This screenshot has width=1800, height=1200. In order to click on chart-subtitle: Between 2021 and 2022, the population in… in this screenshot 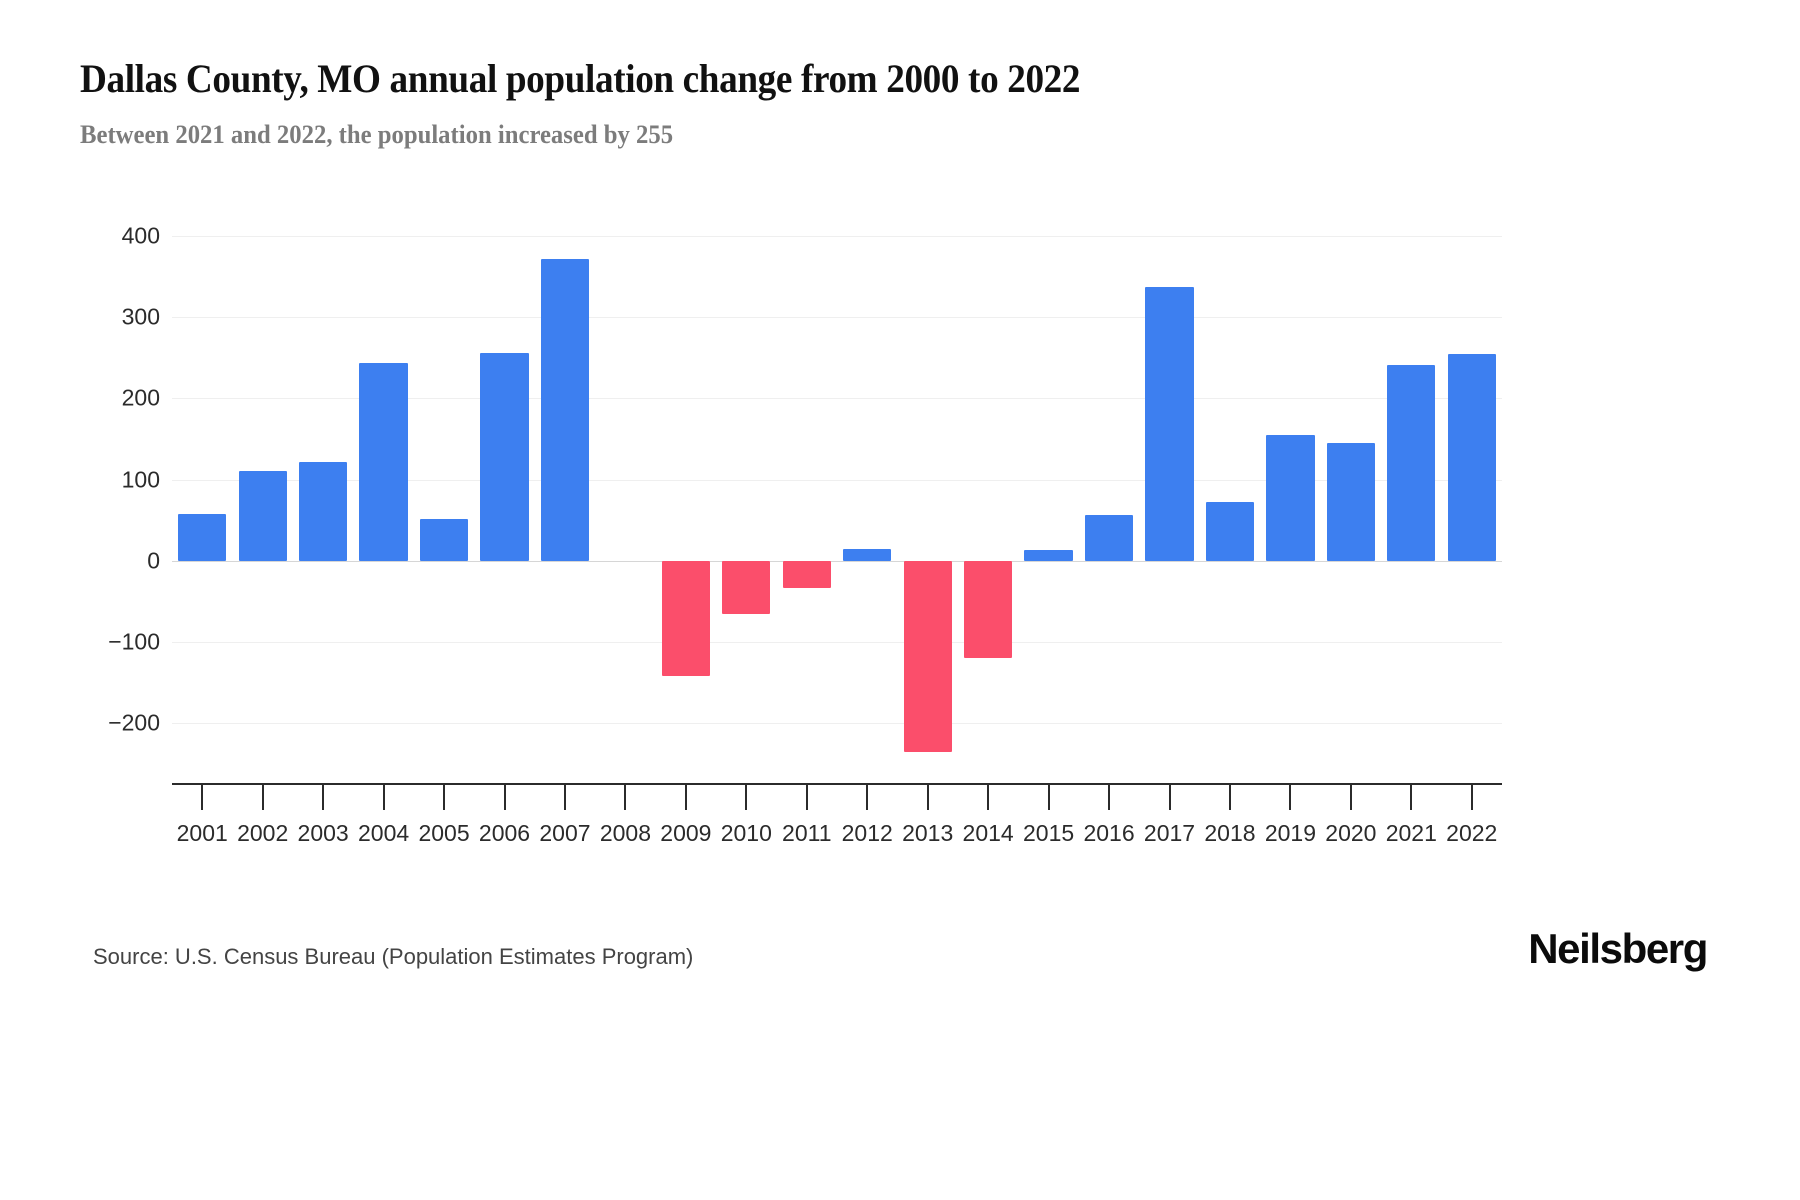, I will do `click(377, 134)`.